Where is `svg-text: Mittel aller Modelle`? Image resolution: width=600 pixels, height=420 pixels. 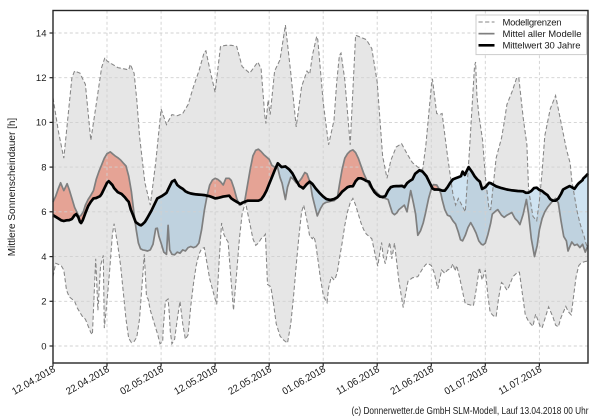 svg-text: Mittel aller Modelle is located at coordinates (542, 34).